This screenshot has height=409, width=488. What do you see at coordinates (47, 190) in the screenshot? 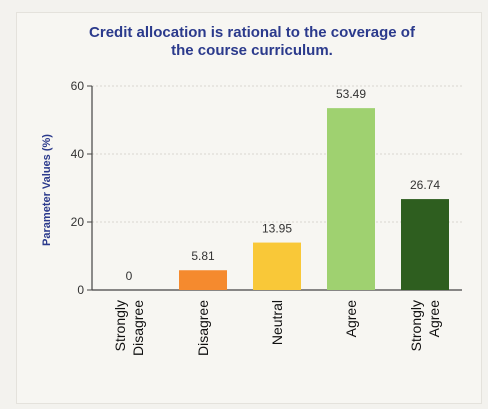
I see `y-axis-title: Parameter Values (%)` at bounding box center [47, 190].